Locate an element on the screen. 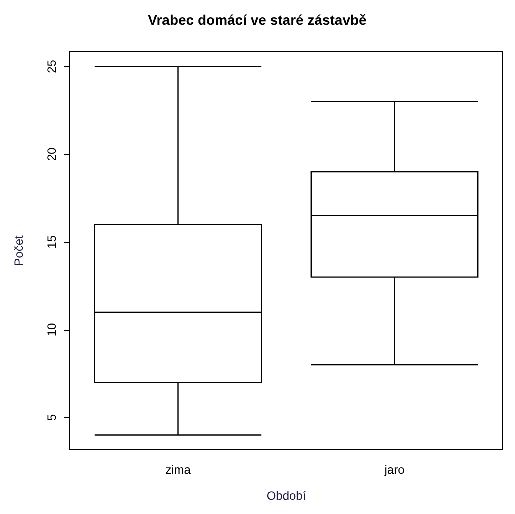  y-tick-label: 20 is located at coordinates (52, 154).